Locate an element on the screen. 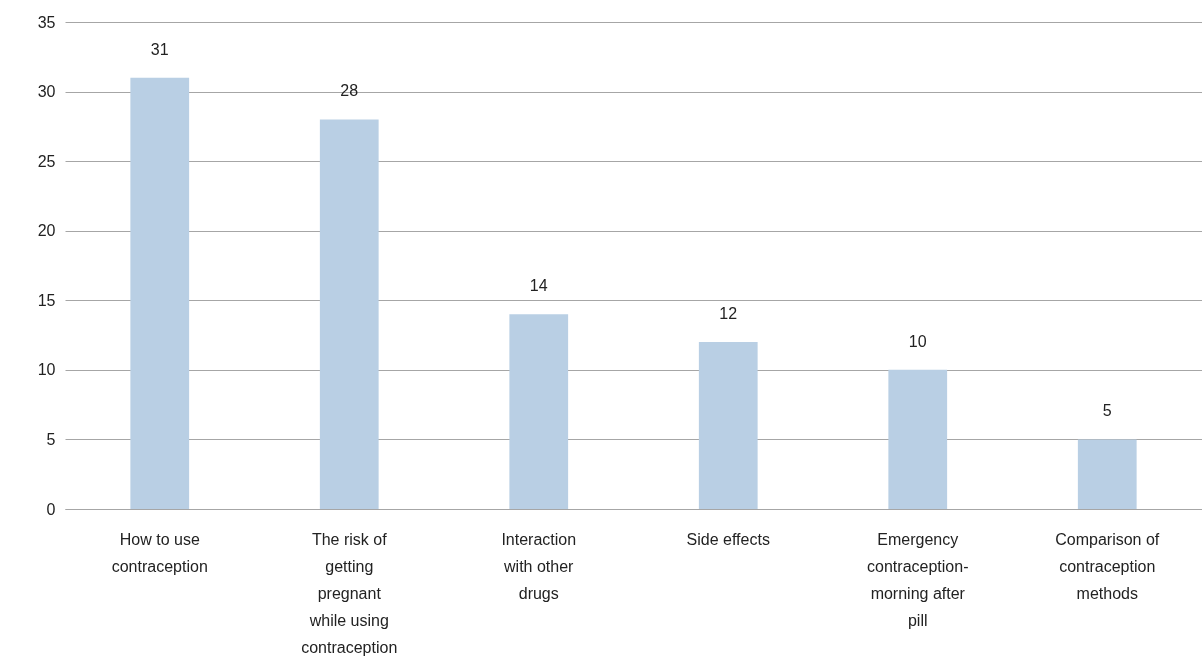 This screenshot has height=664, width=1202. data-label: 31 is located at coordinates (159, 49).